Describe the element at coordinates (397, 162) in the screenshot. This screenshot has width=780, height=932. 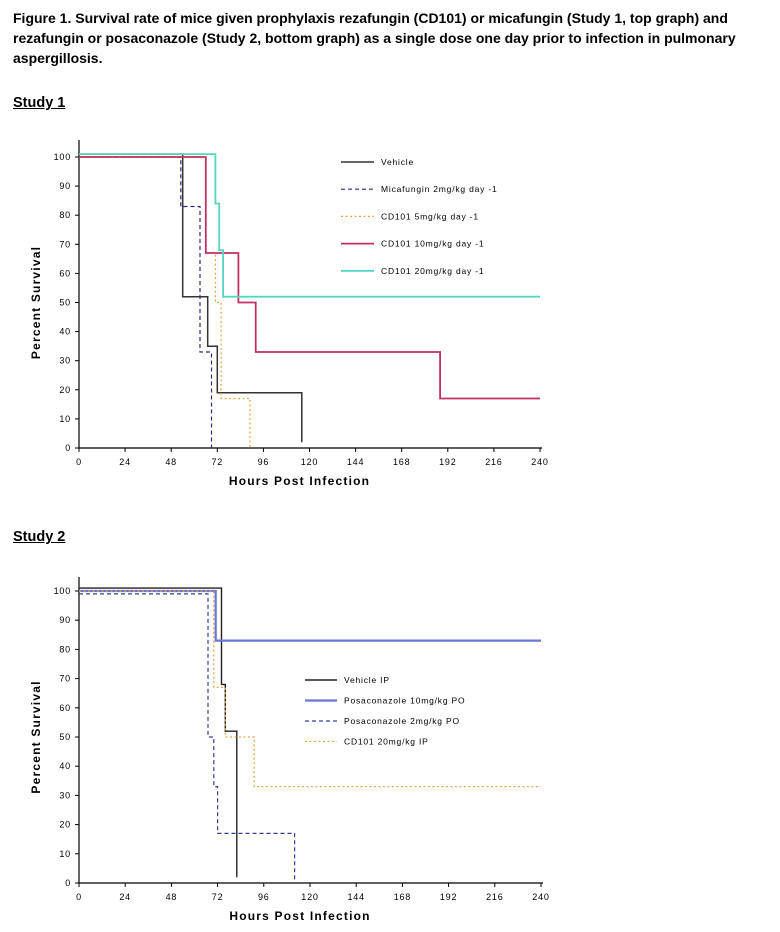
I see `legend-label: Vehicle` at that location.